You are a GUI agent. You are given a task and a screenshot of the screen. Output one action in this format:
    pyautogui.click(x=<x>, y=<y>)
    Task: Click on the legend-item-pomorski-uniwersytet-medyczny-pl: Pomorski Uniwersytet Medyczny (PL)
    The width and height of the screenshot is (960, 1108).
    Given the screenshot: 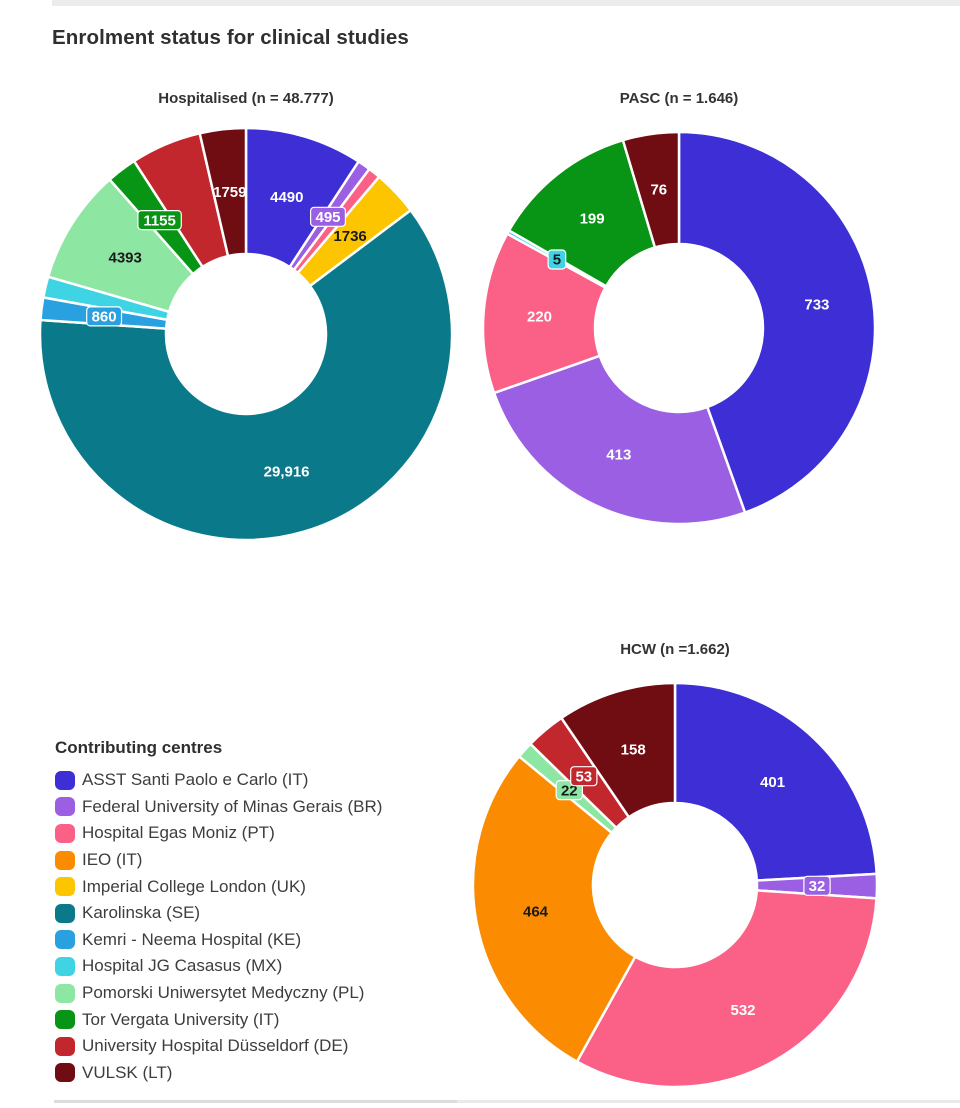 What is the action you would take?
    pyautogui.click(x=255, y=993)
    